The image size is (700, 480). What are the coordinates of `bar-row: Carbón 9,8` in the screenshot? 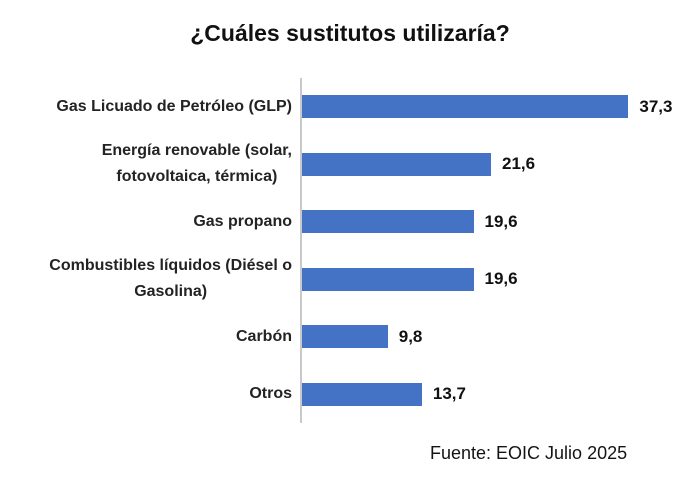 It's located at (350, 337).